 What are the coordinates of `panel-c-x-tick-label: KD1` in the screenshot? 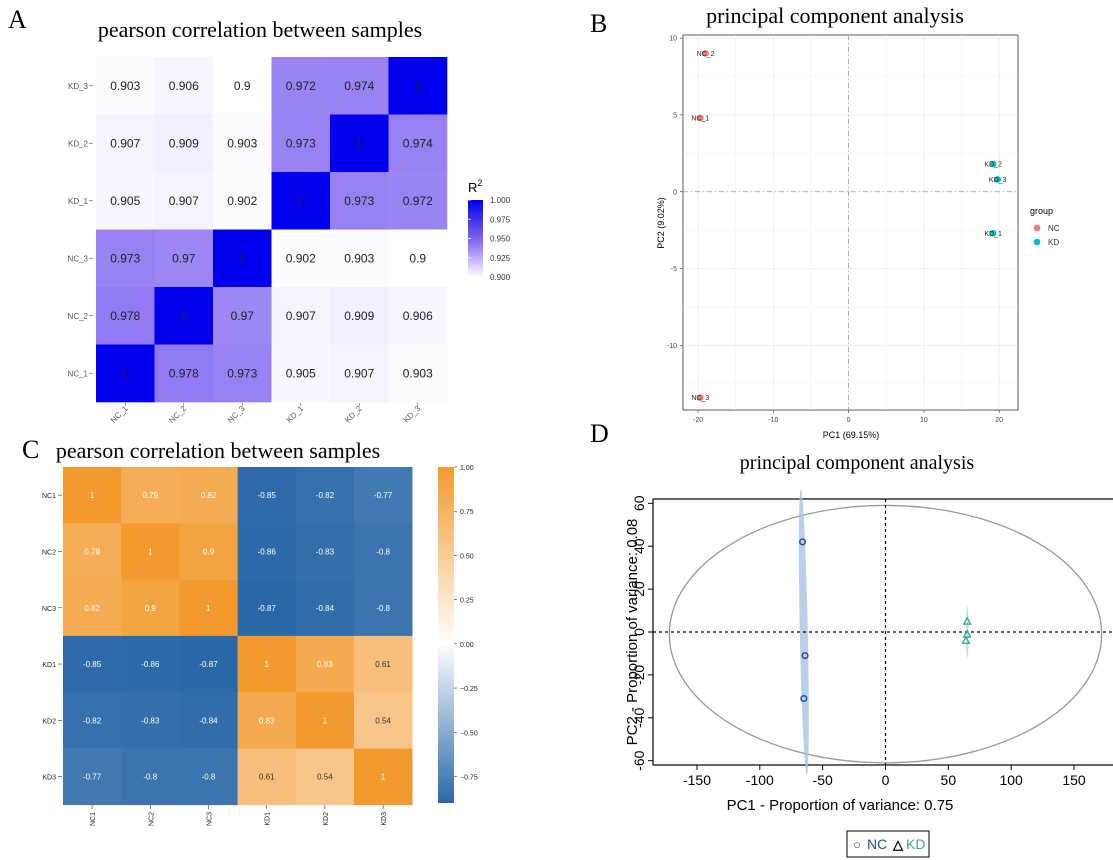 It's located at (268, 819).